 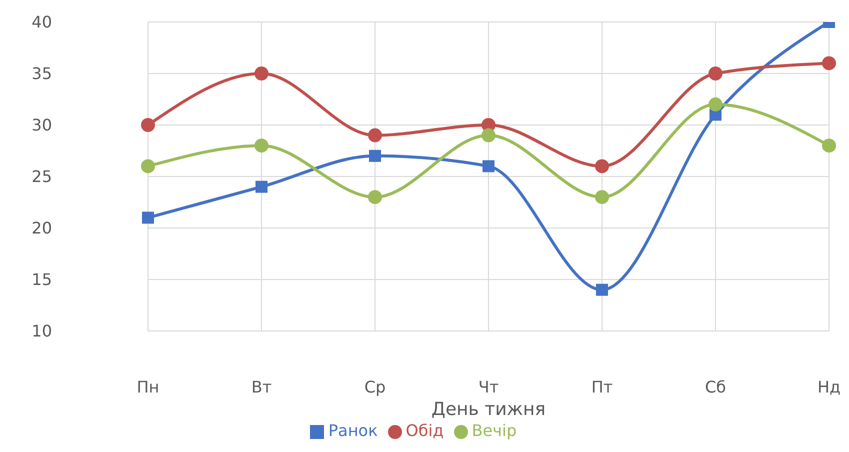 I want to click on y-tick-label: 40, so click(x=42, y=22).